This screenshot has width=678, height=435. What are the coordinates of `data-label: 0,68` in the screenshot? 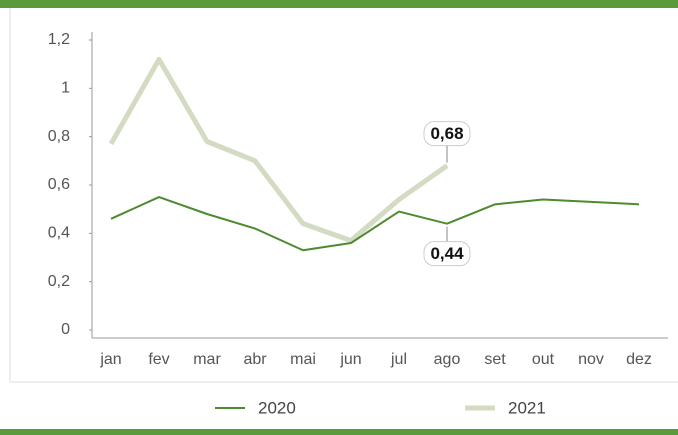 It's located at (446, 133).